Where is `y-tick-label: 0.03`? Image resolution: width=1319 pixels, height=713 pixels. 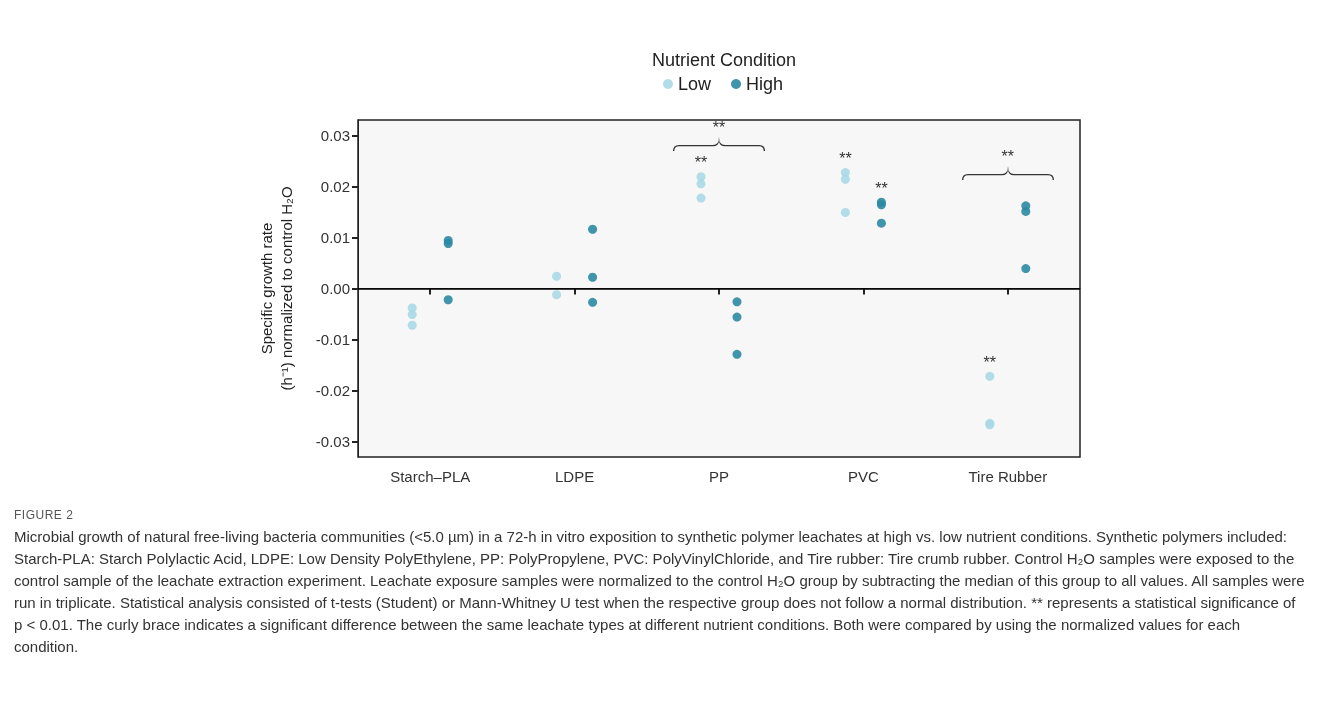 y-tick-label: 0.03 is located at coordinates (335, 135).